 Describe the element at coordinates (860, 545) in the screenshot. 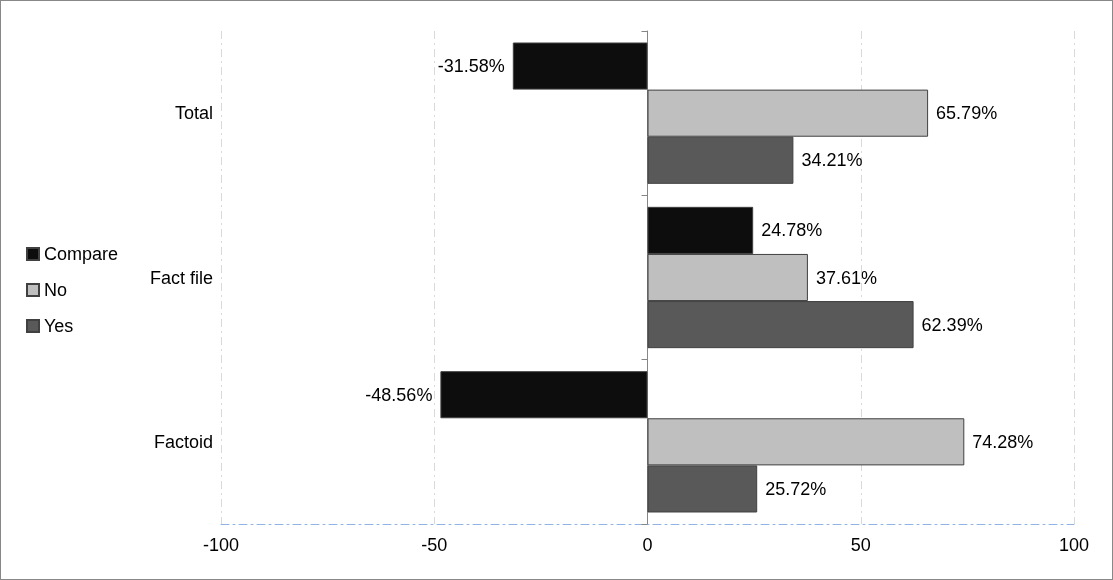

I see `x-tick-label: 50` at that location.